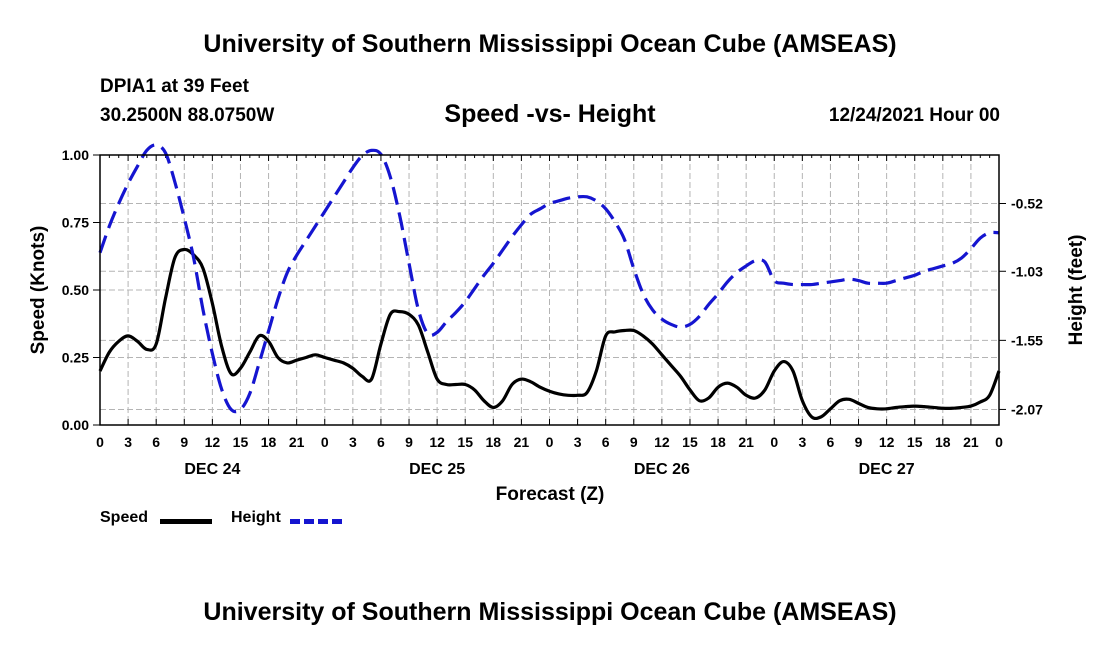 The width and height of the screenshot is (1100, 650). I want to click on forecast-datetime: 12/24/2021 Hour 00, so click(914, 115).